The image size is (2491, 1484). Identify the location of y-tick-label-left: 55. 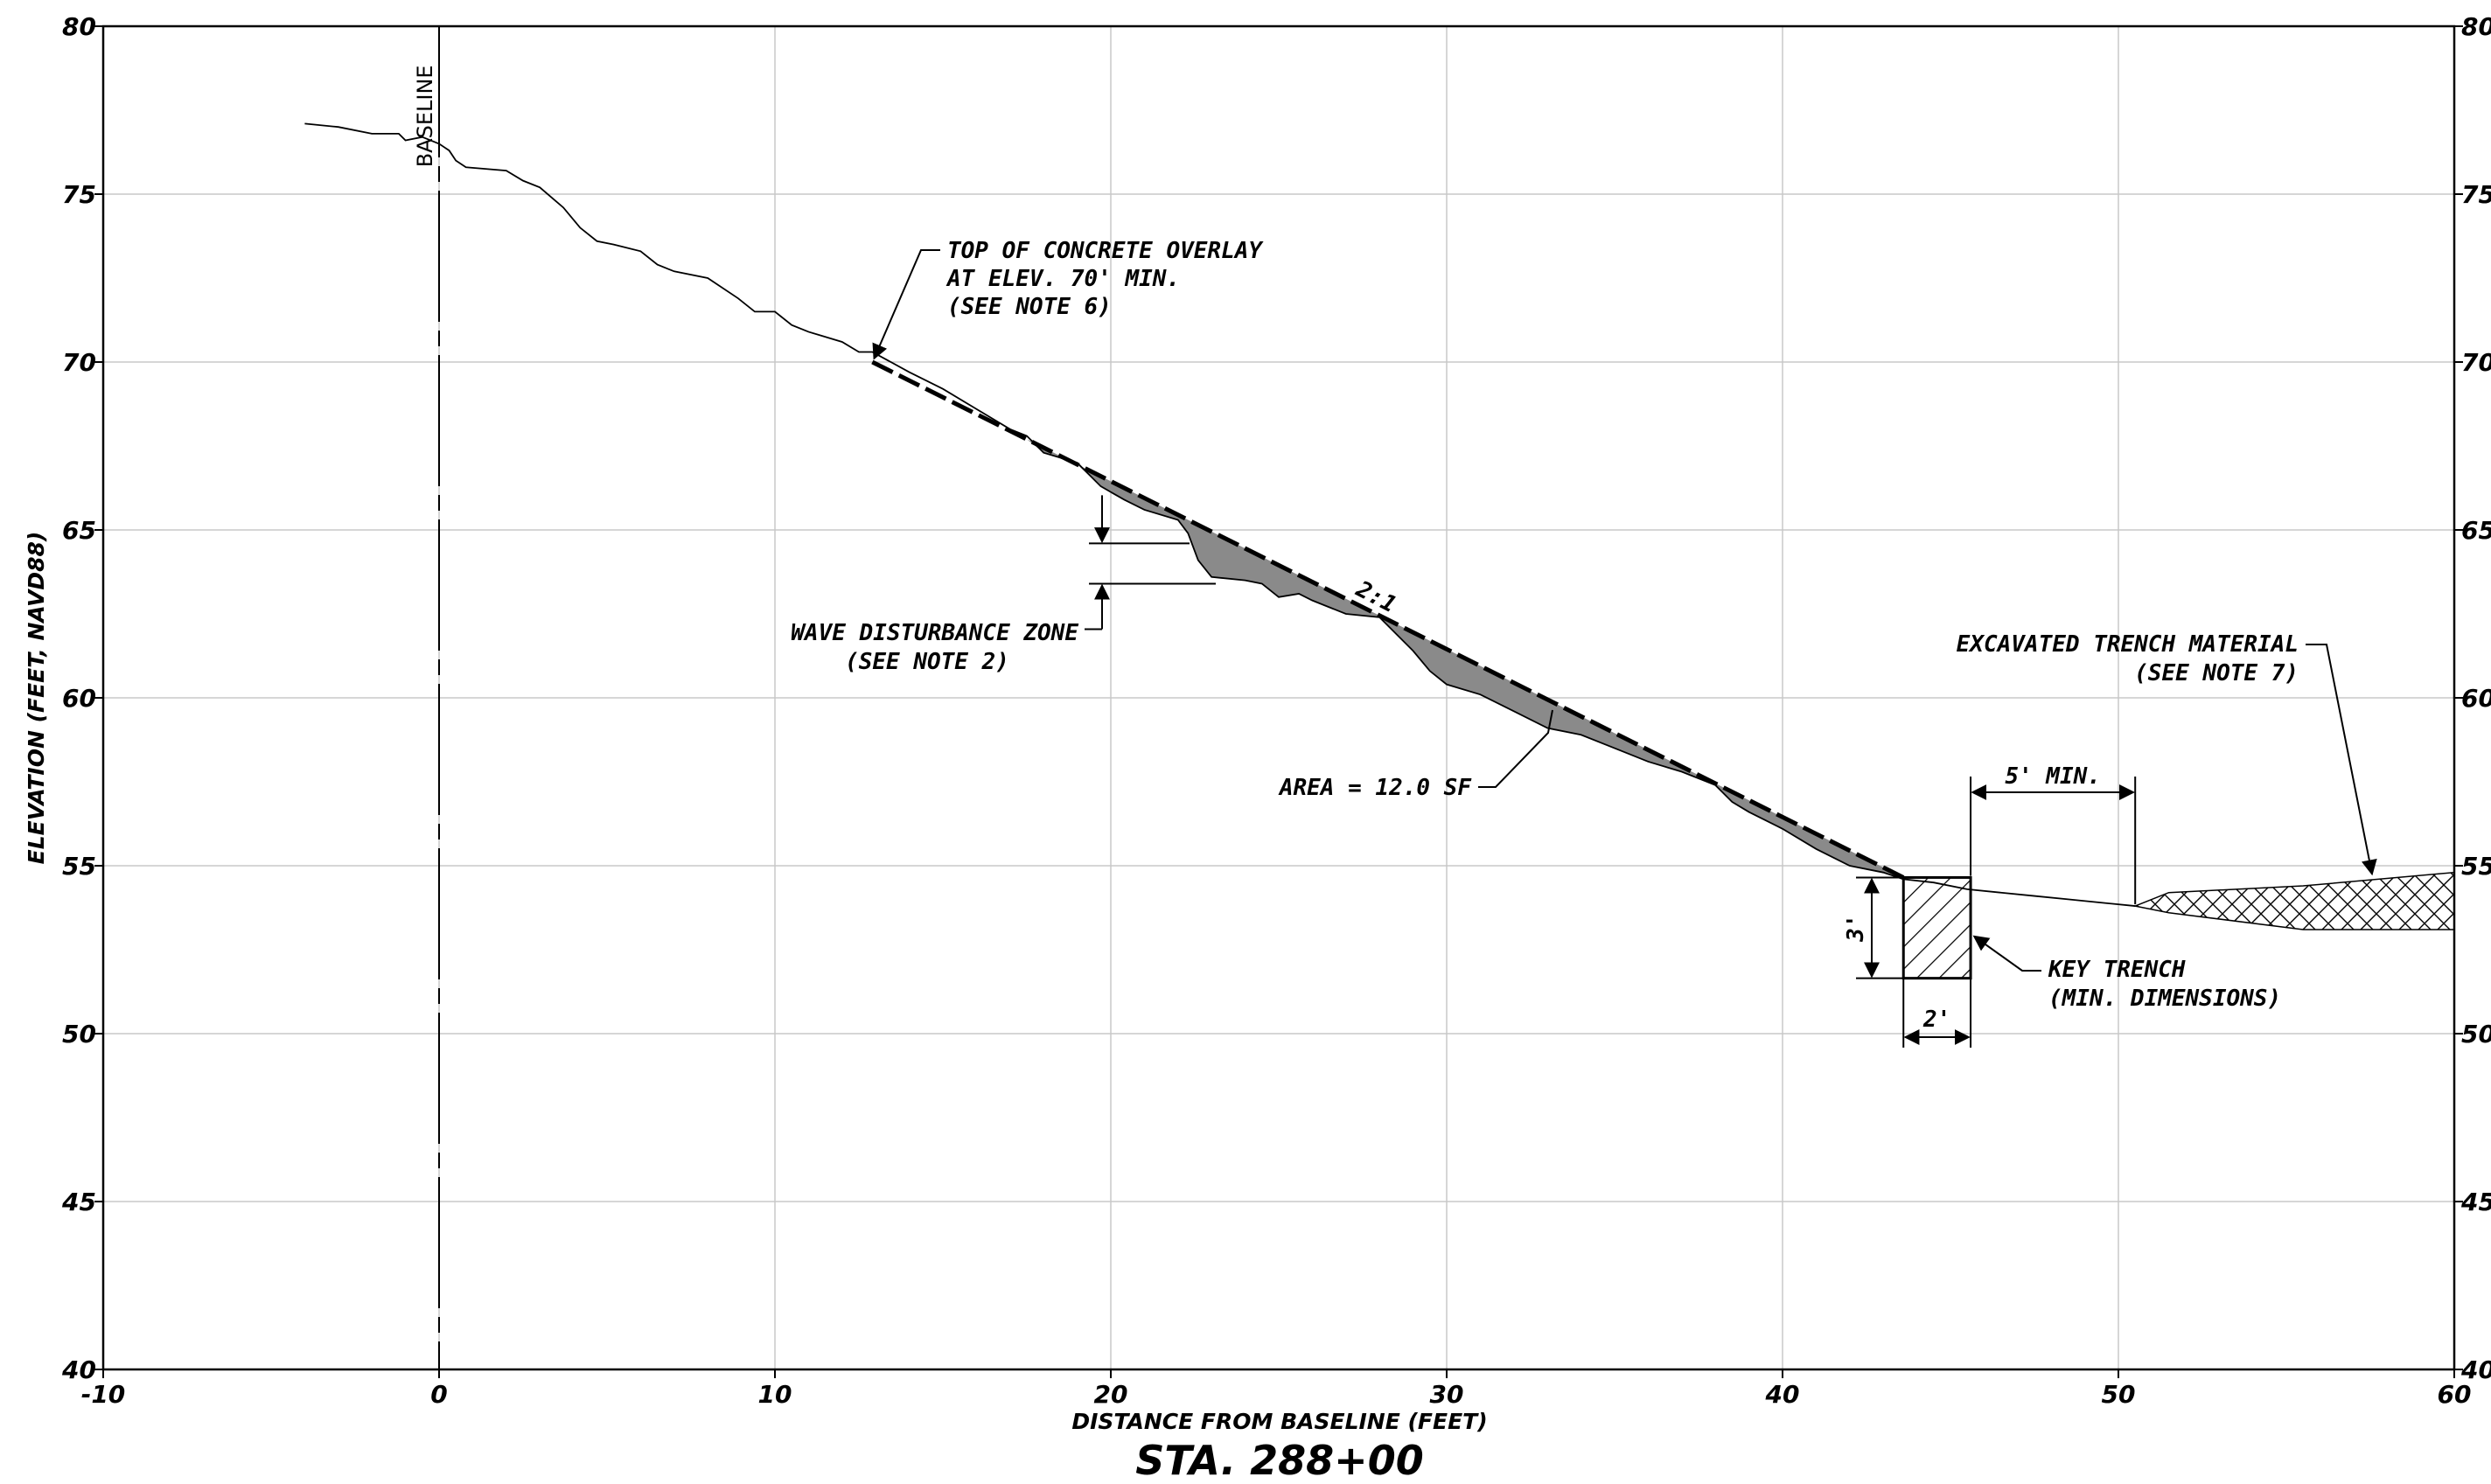
(79, 866).